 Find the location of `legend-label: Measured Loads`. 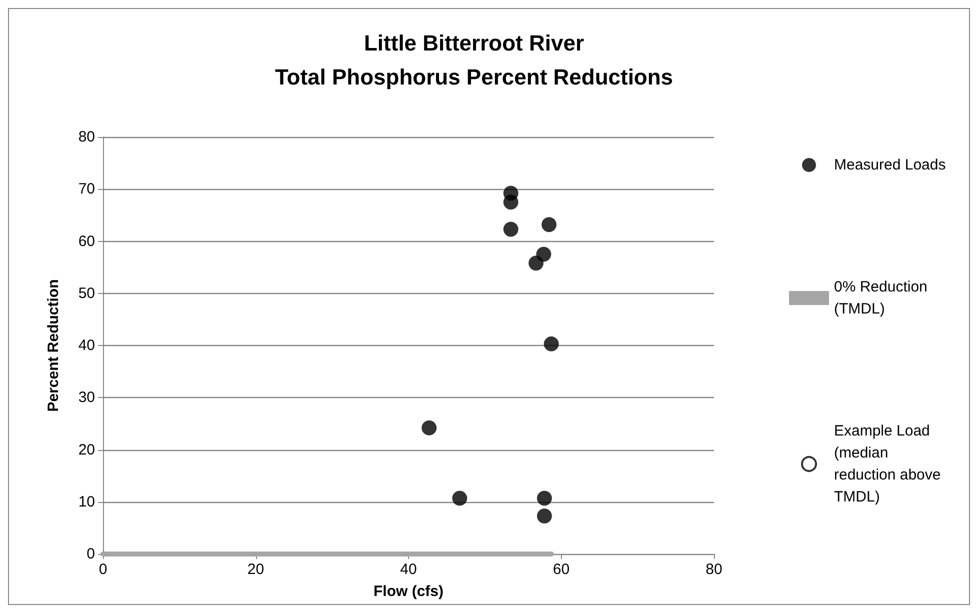

legend-label: Measured Loads is located at coordinates (890, 165).